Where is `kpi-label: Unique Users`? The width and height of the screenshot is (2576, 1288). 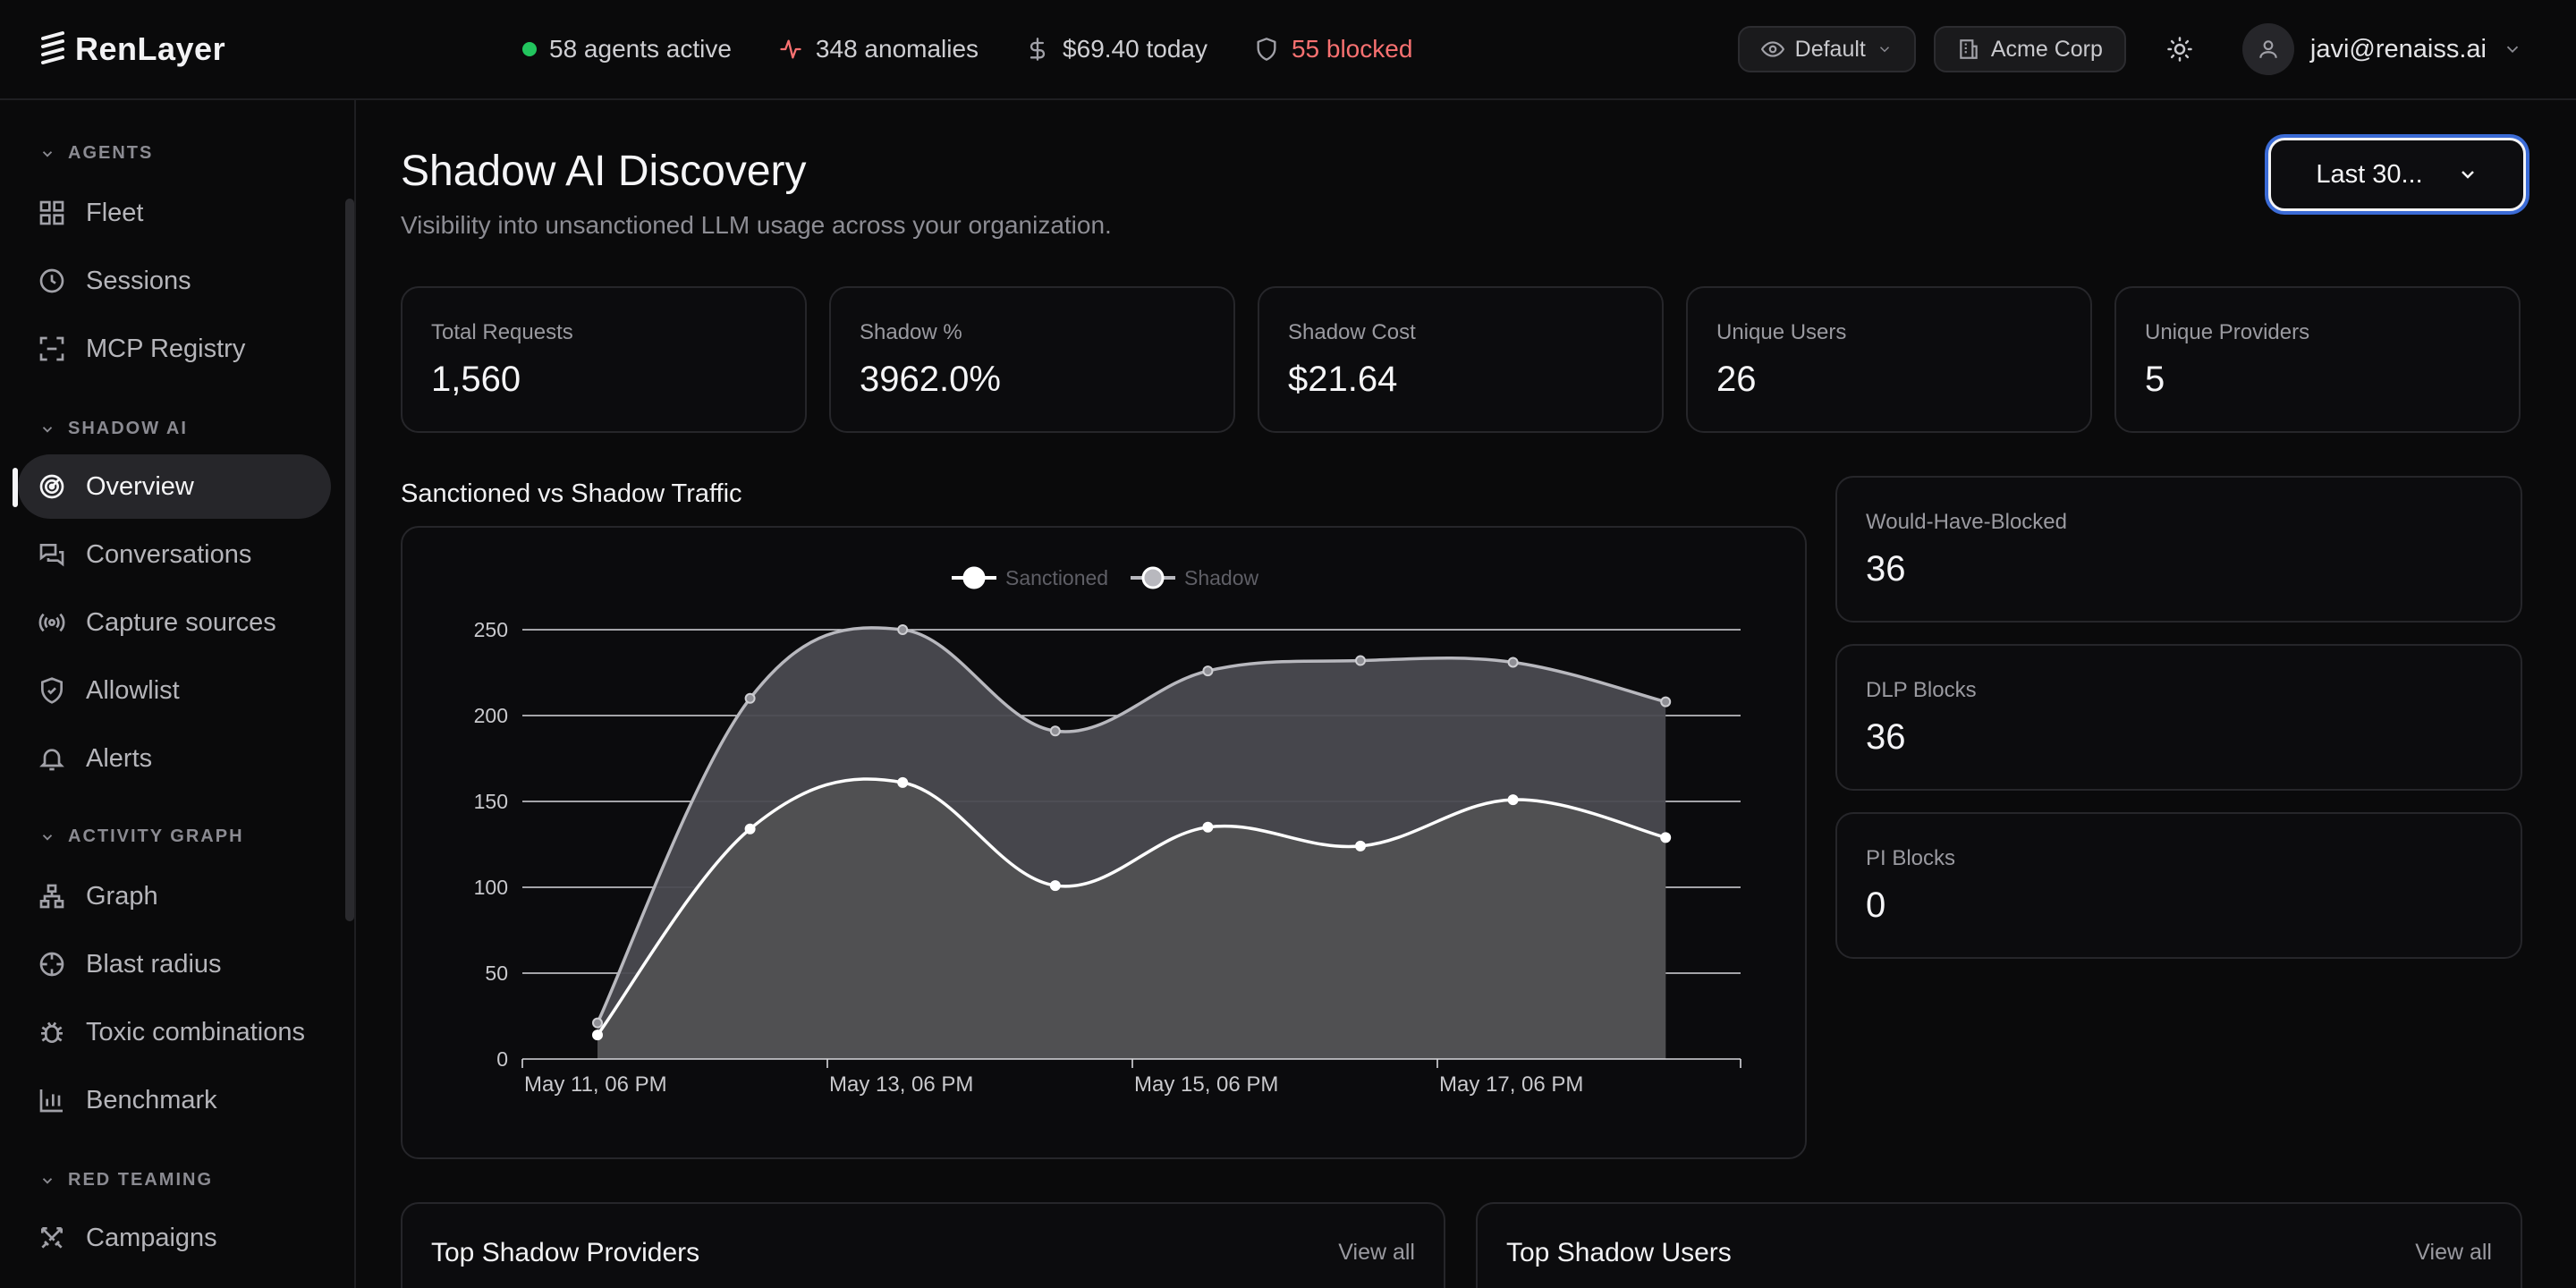
kpi-label: Unique Users is located at coordinates (1781, 332).